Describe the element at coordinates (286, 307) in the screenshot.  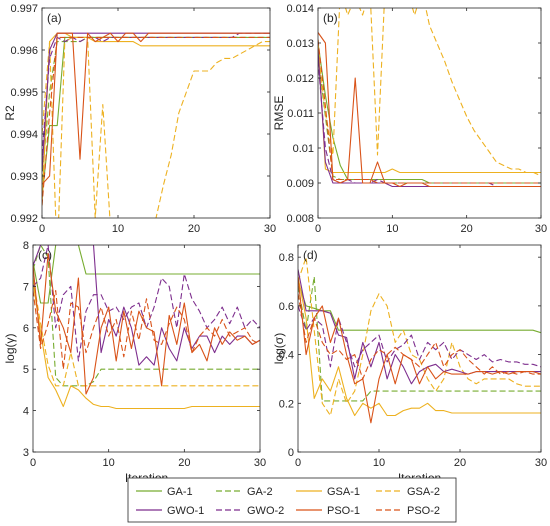
I see `y-tick-label: 0.6` at that location.